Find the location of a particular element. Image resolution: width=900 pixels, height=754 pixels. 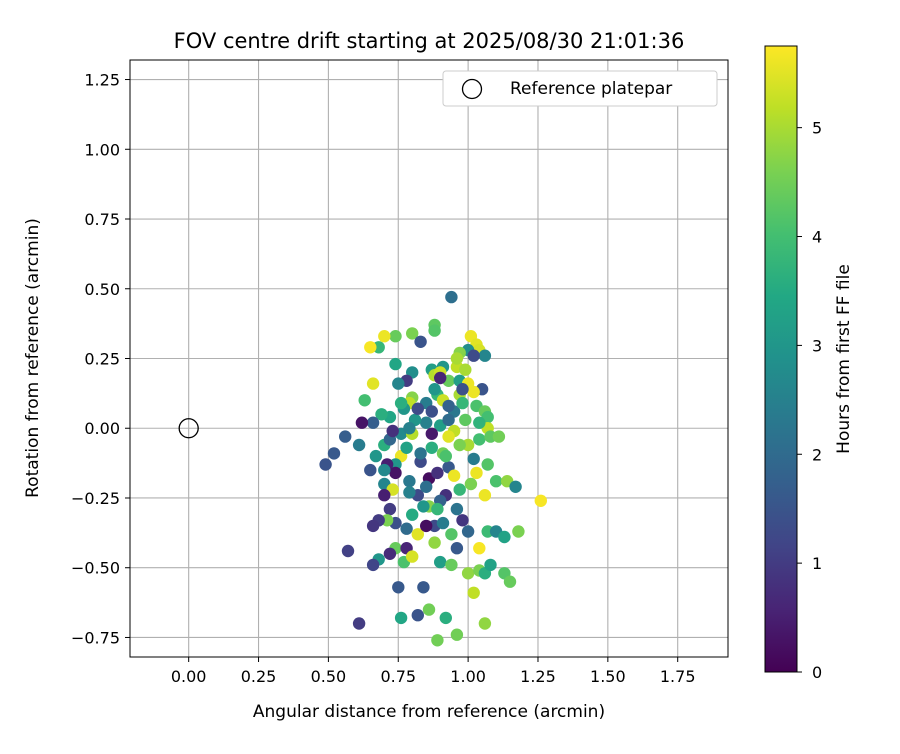

colorbar-tick-label: 3 is located at coordinates (817, 345).